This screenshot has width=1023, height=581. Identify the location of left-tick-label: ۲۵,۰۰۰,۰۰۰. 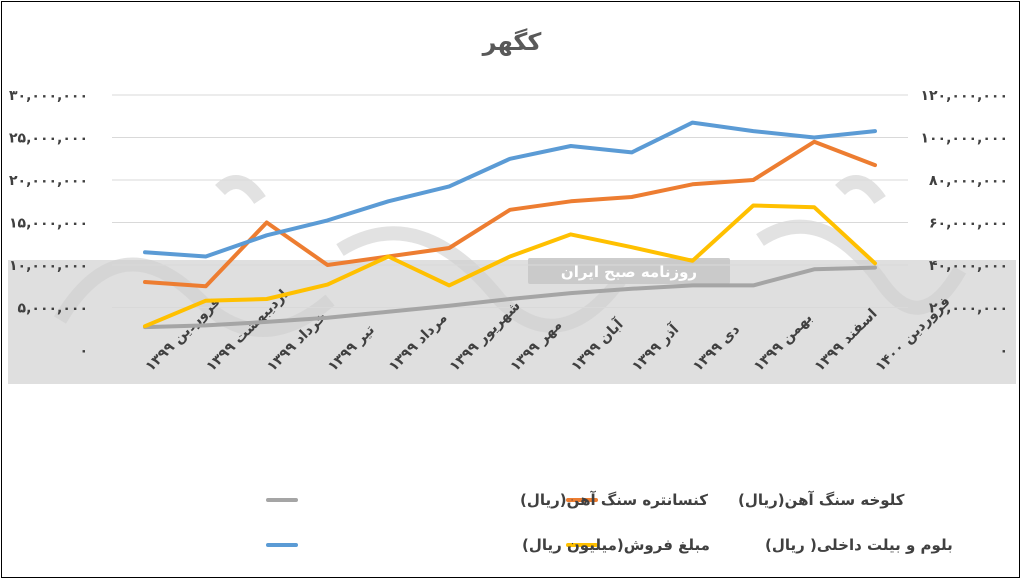
(48, 139).